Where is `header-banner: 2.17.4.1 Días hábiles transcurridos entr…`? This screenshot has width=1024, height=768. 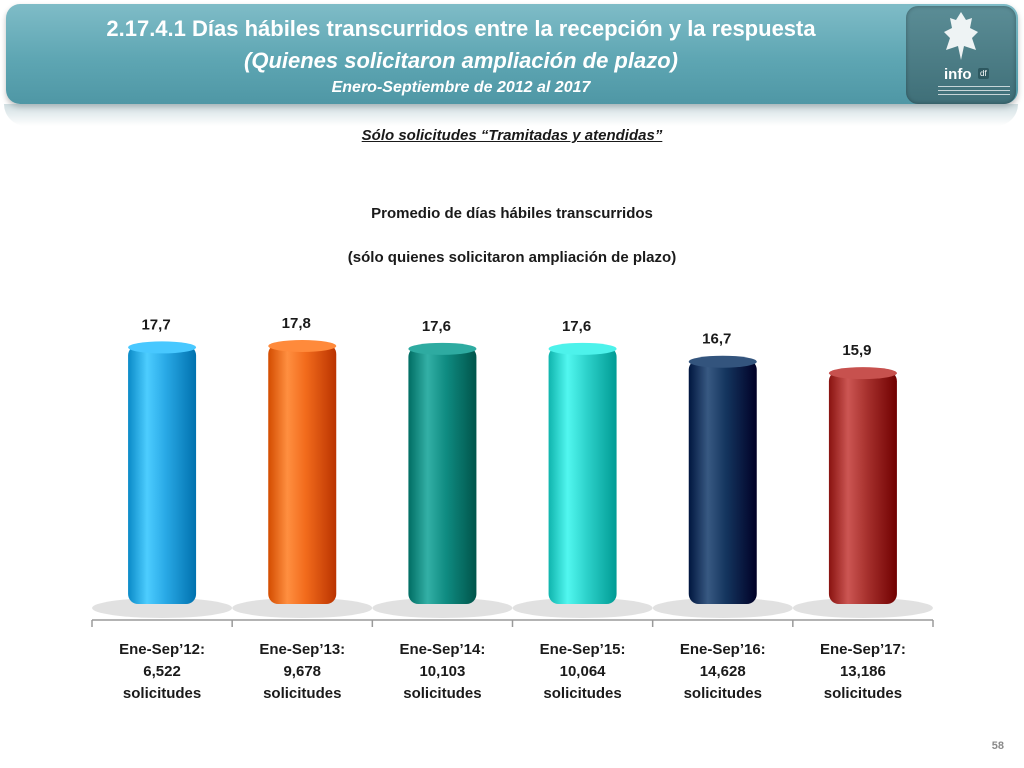 header-banner: 2.17.4.1 Días hábiles transcurridos entr… is located at coordinates (512, 54).